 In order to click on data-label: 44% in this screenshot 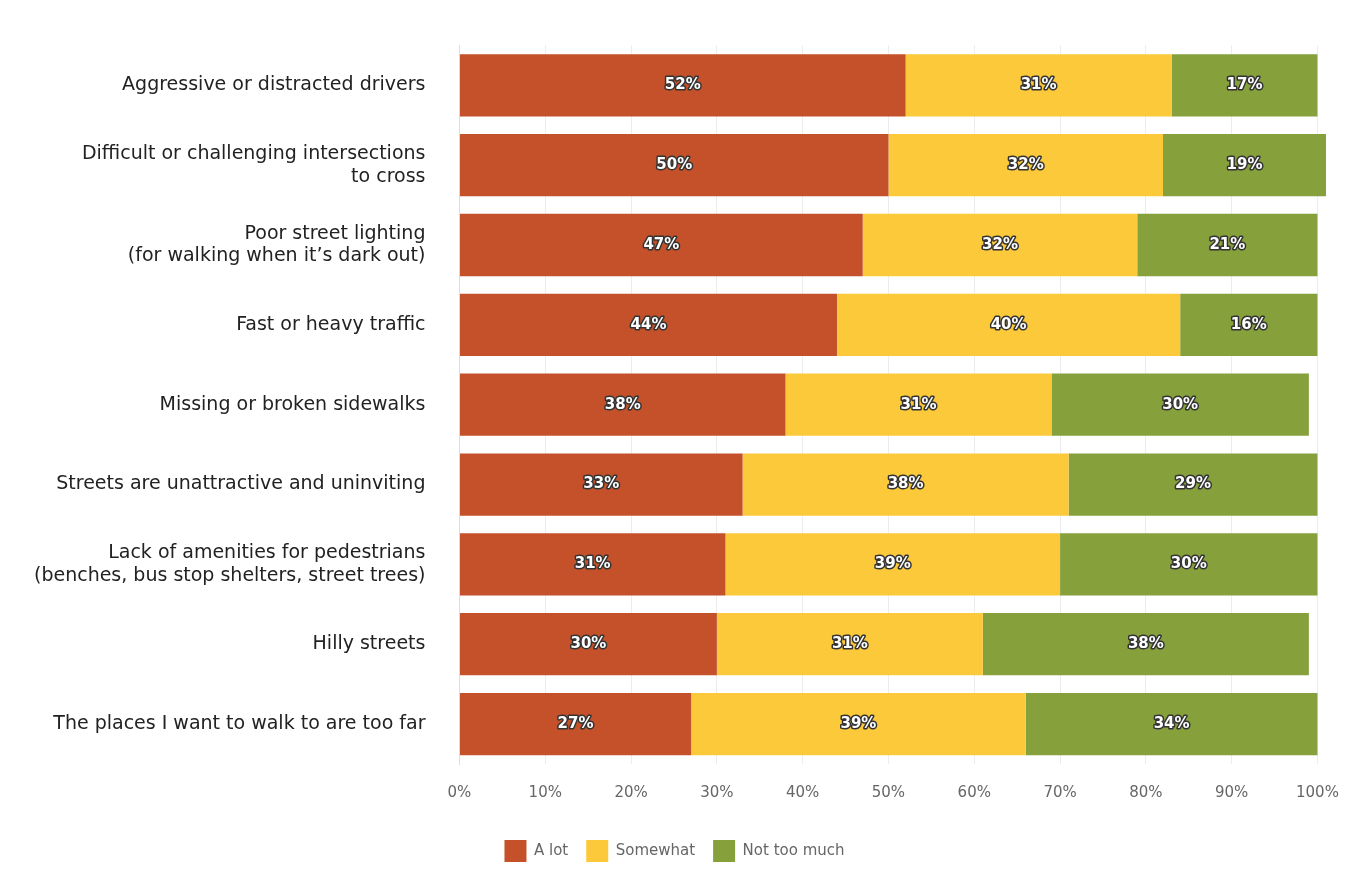, I will do `click(648, 323)`.